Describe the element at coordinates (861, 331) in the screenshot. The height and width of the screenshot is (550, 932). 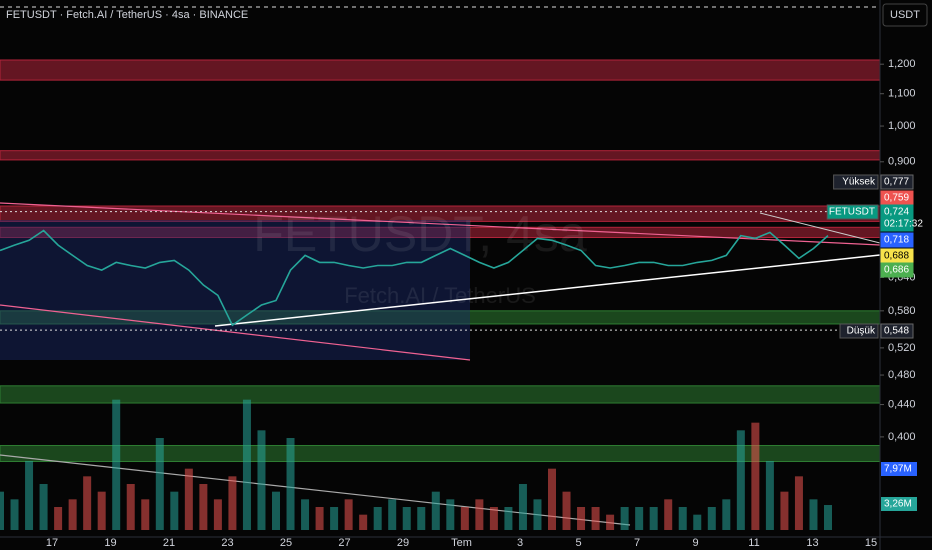
I see `price-label-name: Düşük` at that location.